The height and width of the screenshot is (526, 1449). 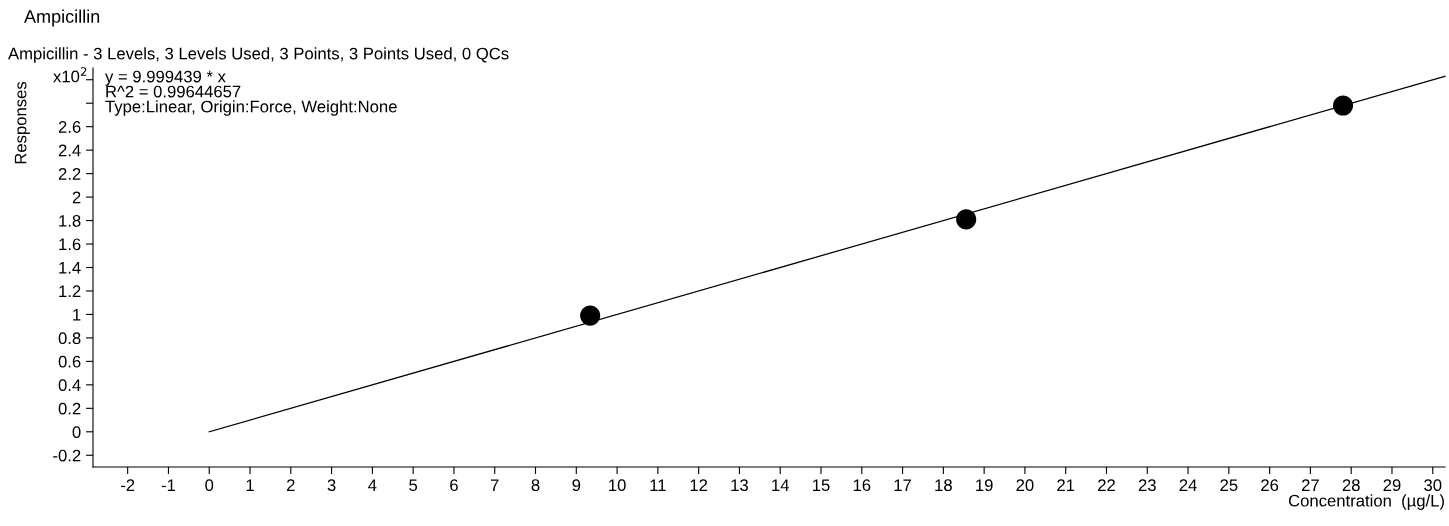 I want to click on x-tick-label: 7, so click(x=494, y=485).